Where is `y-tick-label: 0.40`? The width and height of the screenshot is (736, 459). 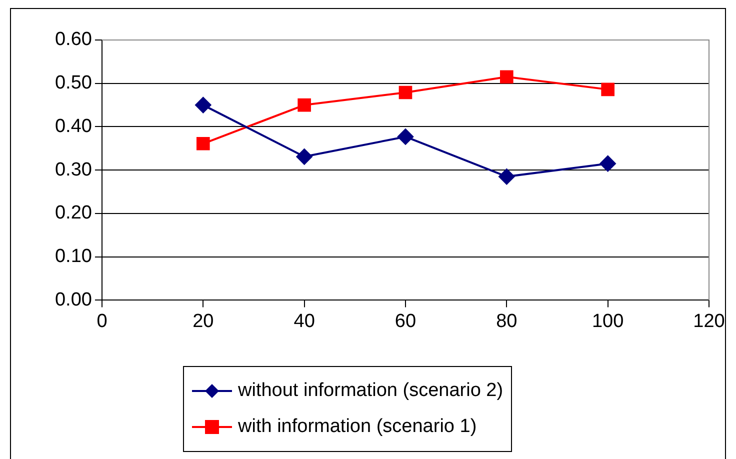
y-tick-label: 0.40 is located at coordinates (73, 126).